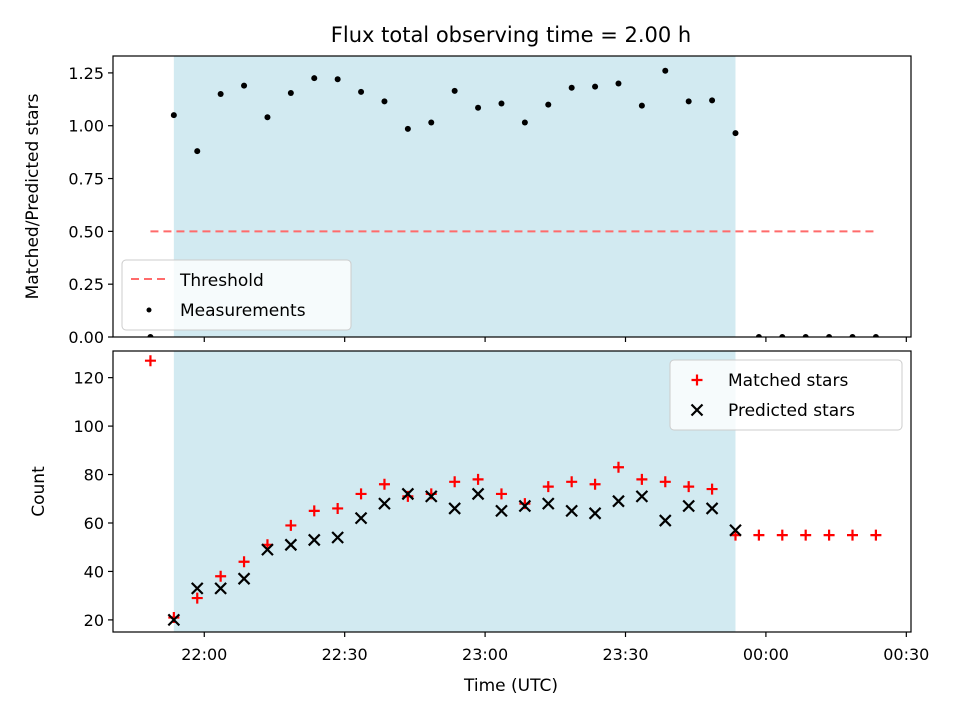 The image size is (960, 724). What do you see at coordinates (86, 126) in the screenshot?
I see `y-tick-label: 1.00` at bounding box center [86, 126].